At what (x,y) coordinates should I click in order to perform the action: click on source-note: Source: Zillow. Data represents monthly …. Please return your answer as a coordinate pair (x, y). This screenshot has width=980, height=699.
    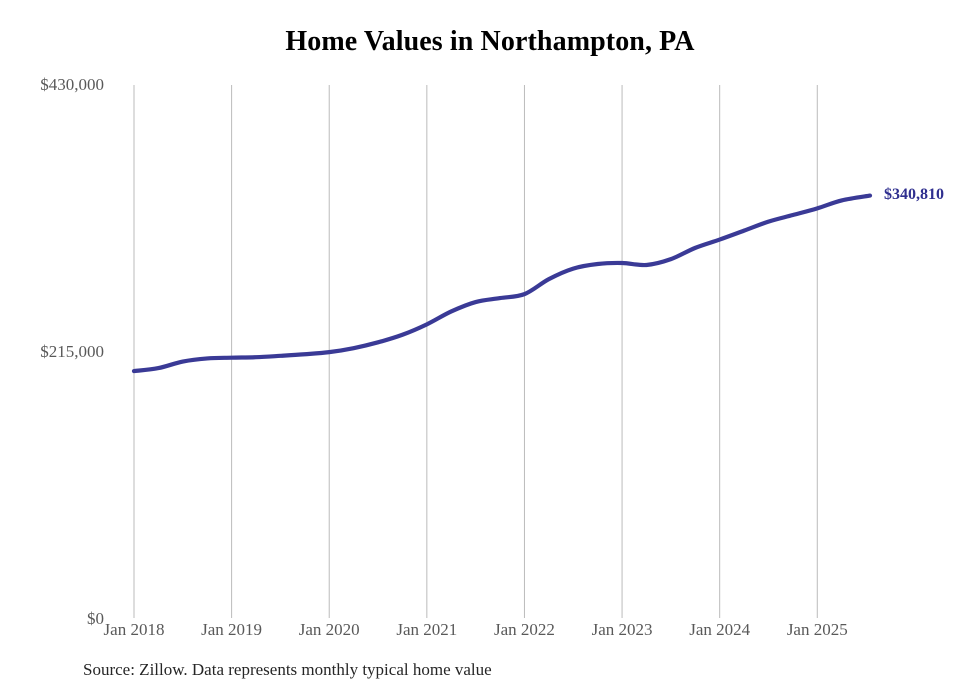
    Looking at the image, I should click on (287, 669).